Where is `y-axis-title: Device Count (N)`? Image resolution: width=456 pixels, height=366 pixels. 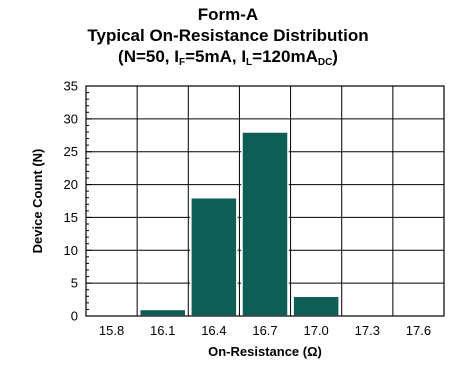 y-axis-title: Device Count (N) is located at coordinates (37, 201).